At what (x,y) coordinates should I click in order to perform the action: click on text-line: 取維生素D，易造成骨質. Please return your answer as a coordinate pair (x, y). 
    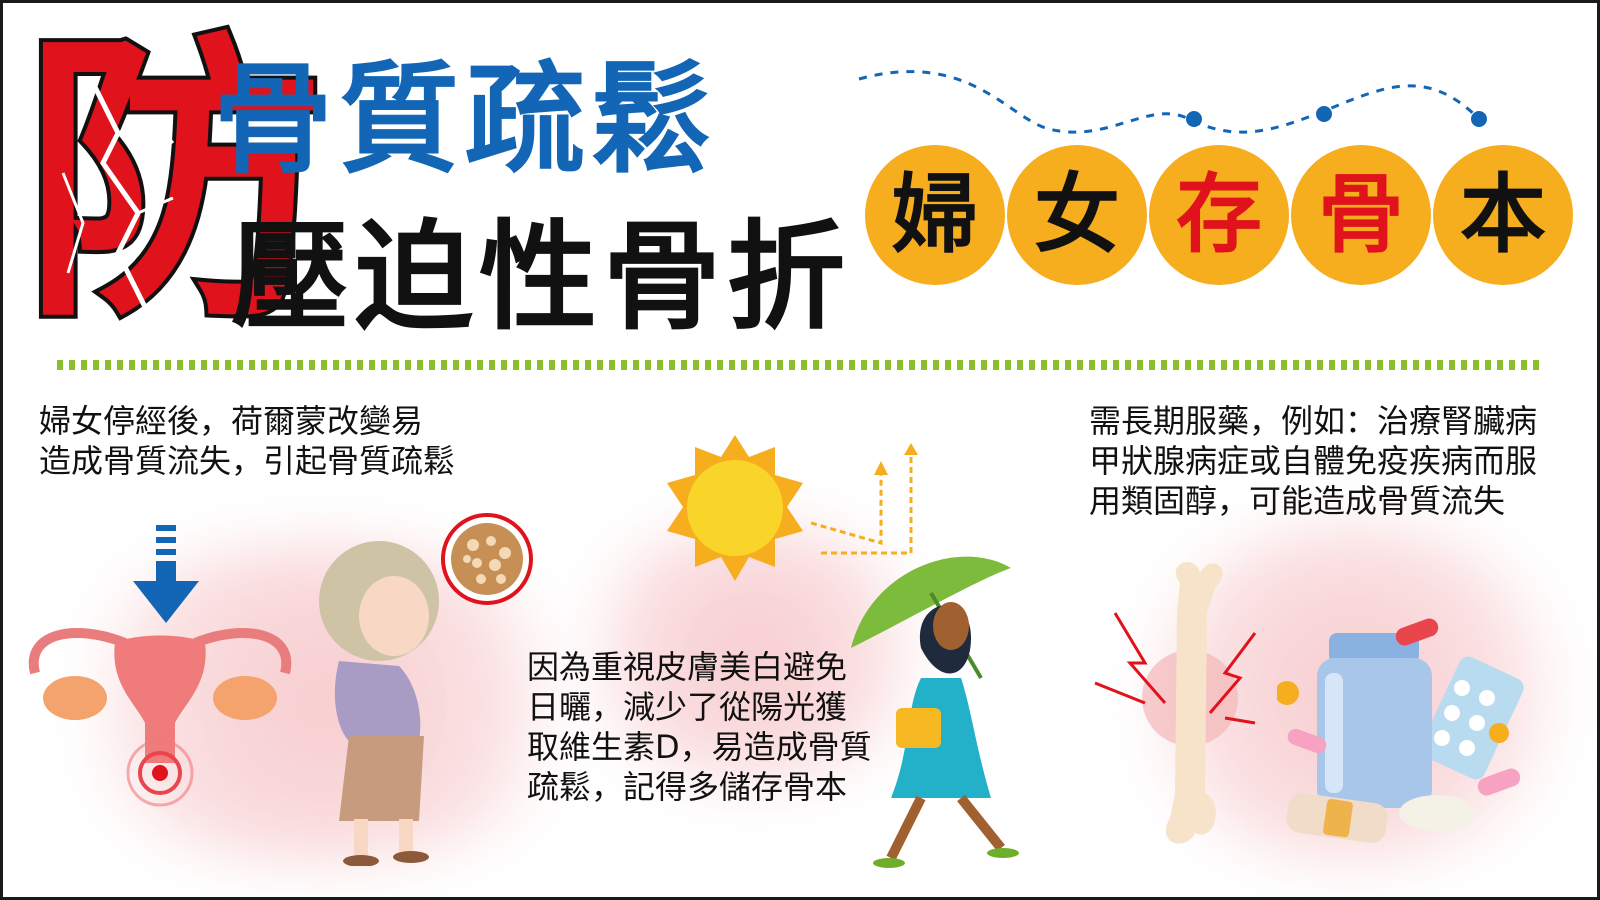
    Looking at the image, I should click on (699, 747).